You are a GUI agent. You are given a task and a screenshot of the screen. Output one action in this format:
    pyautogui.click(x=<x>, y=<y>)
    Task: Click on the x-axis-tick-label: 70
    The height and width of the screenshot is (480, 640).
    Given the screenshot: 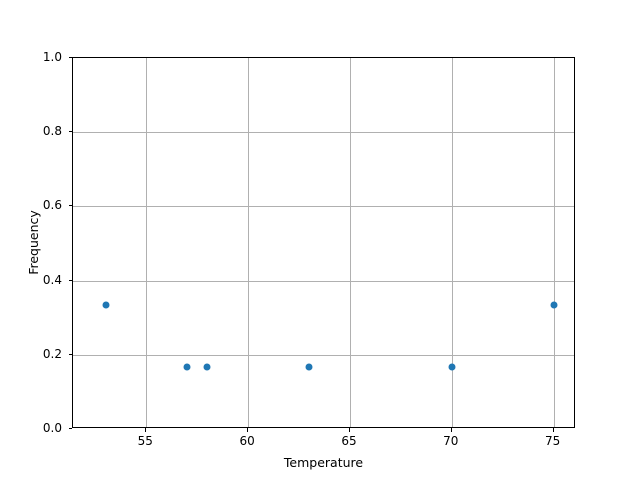 What is the action you would take?
    pyautogui.click(x=451, y=441)
    